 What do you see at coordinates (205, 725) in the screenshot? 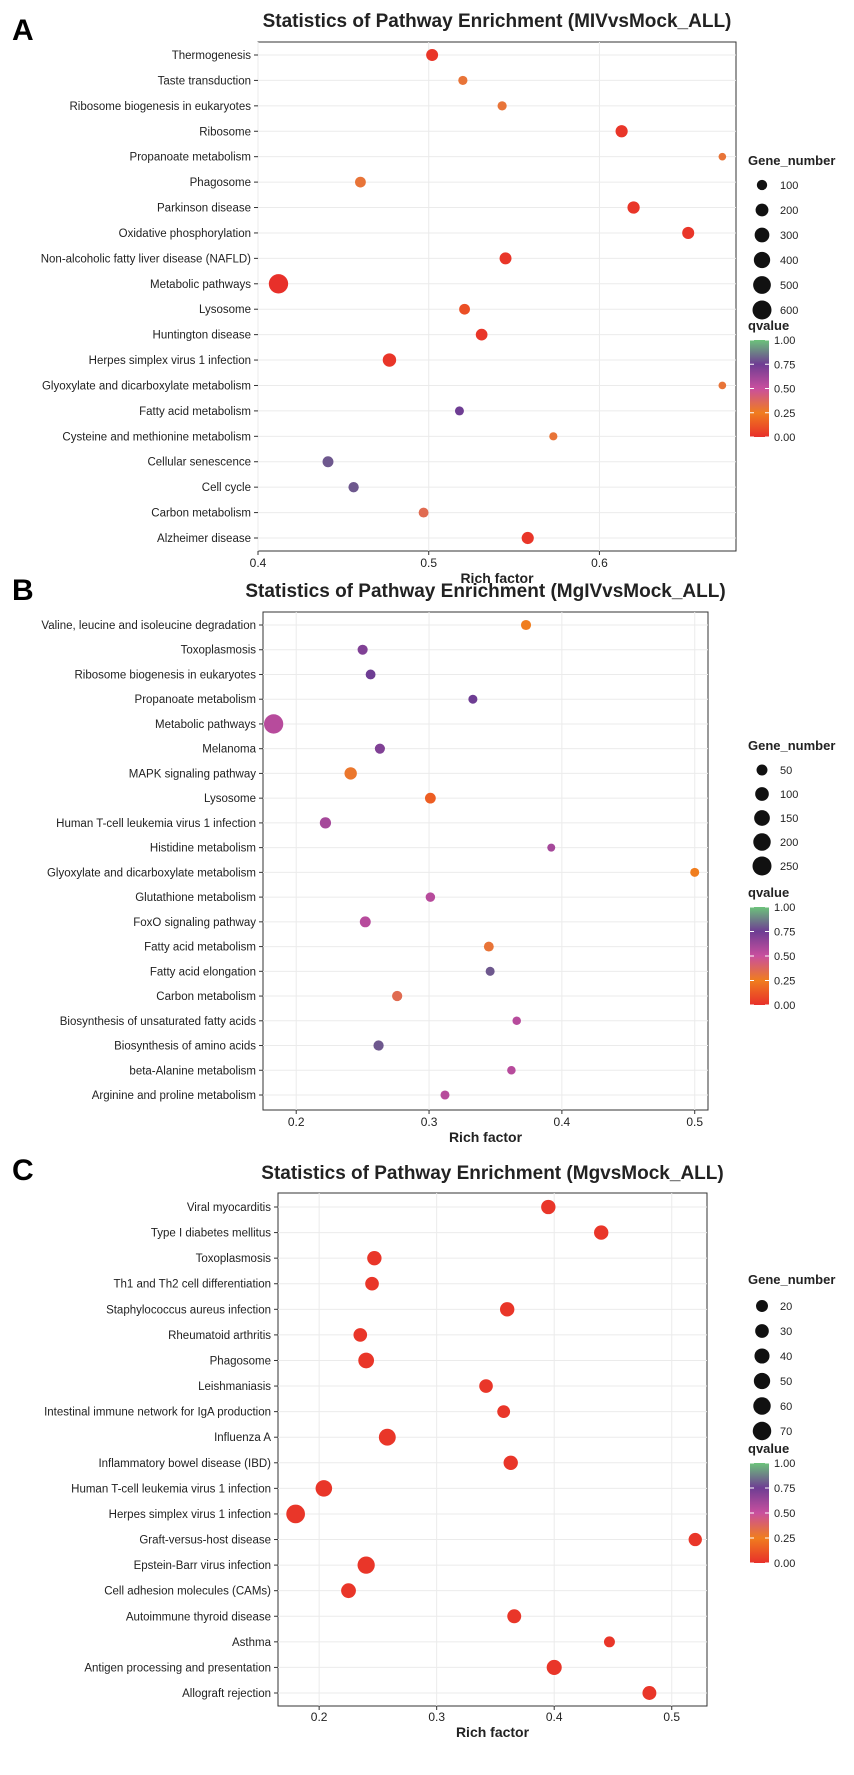
I see `category-label: Metabolic pathways` at bounding box center [205, 725].